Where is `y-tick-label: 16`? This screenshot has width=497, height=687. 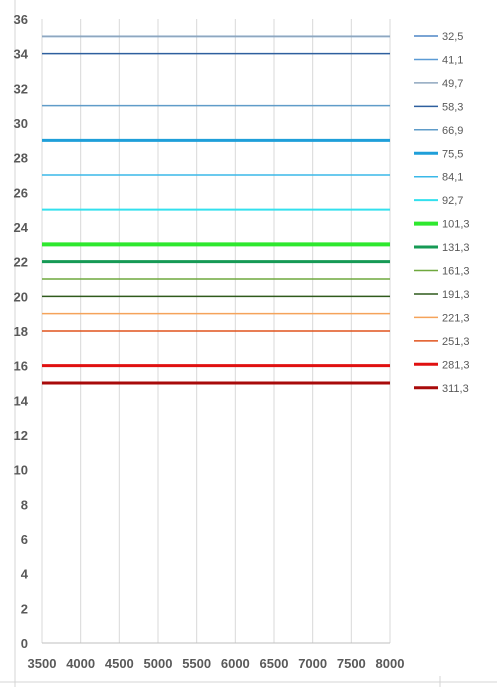
y-tick-label: 16 is located at coordinates (21, 366).